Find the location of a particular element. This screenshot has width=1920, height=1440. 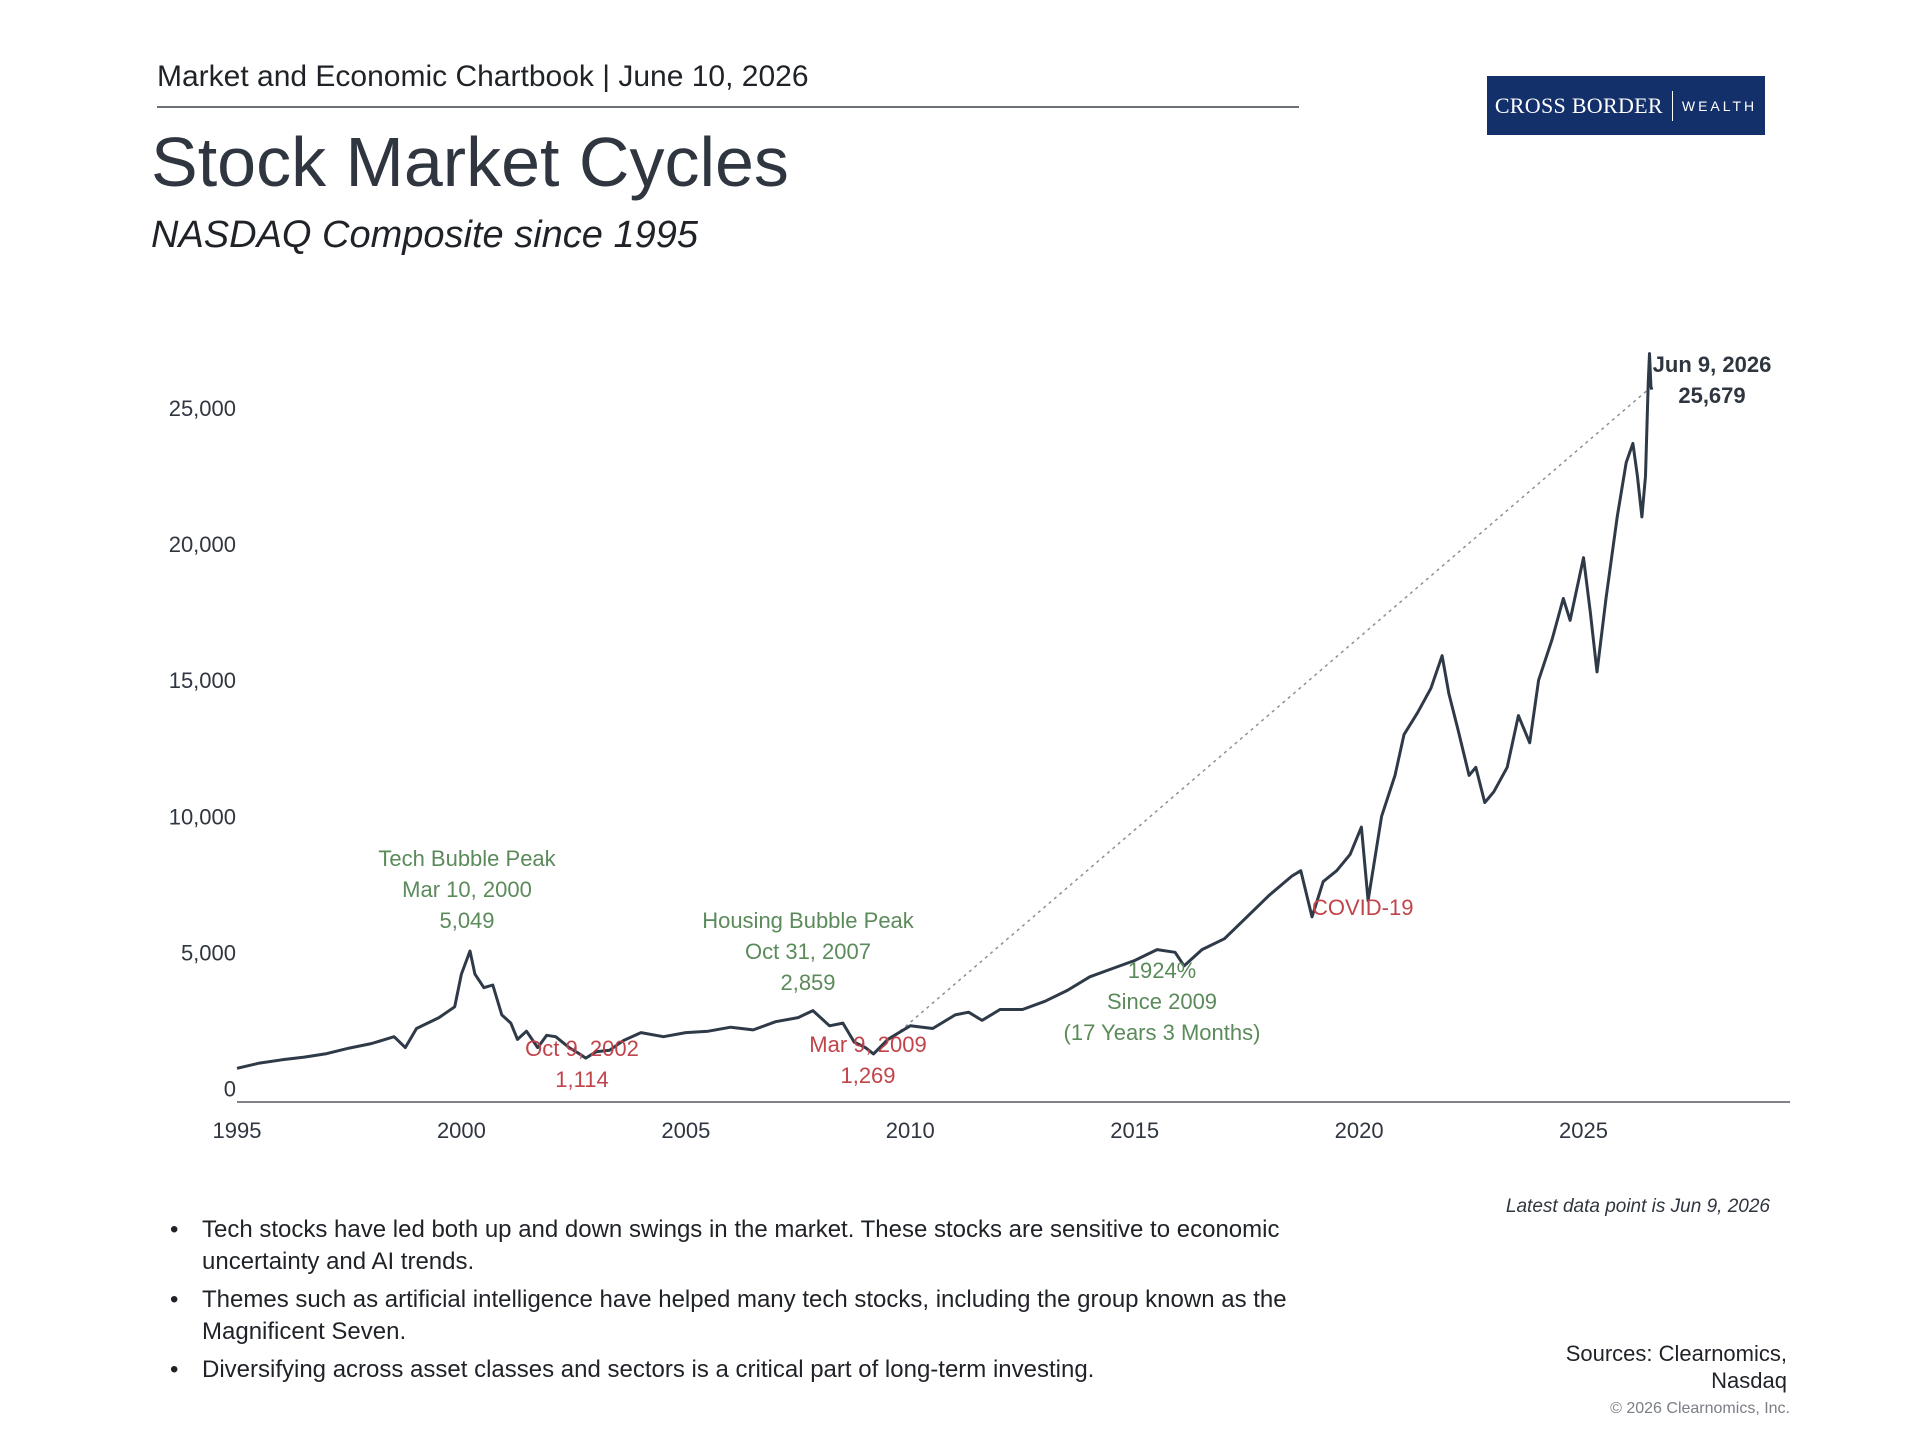

annotation-peak-label: Housing Bubble Peak is located at coordinates (808, 920).